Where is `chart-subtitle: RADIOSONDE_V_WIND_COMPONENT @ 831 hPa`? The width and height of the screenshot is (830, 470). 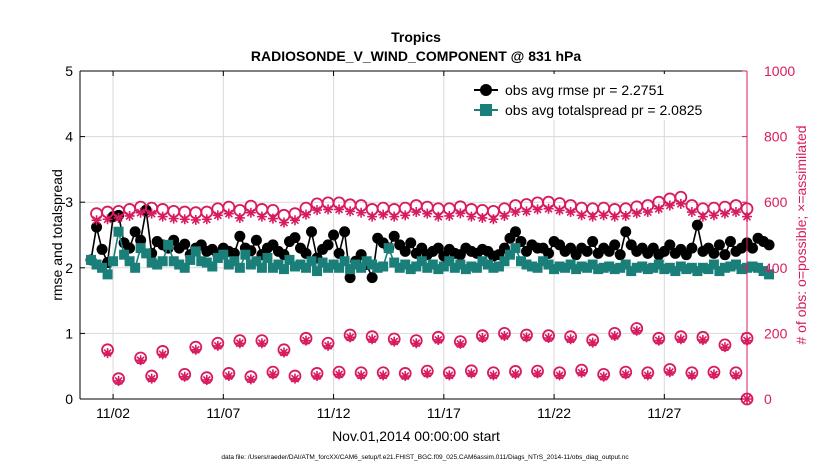 chart-subtitle: RADIOSONDE_V_WIND_COMPONENT @ 831 hPa is located at coordinates (416, 56).